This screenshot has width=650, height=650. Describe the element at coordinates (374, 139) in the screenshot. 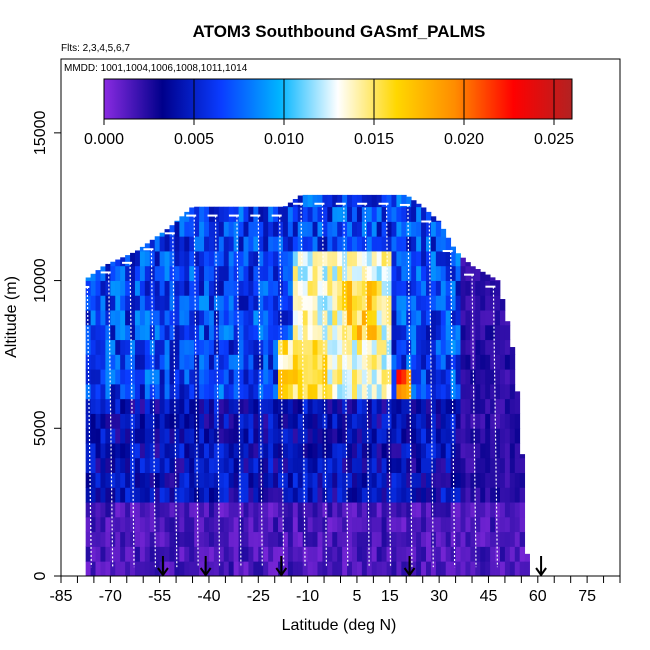

I see `colorbar-tick-label: 0.015` at that location.